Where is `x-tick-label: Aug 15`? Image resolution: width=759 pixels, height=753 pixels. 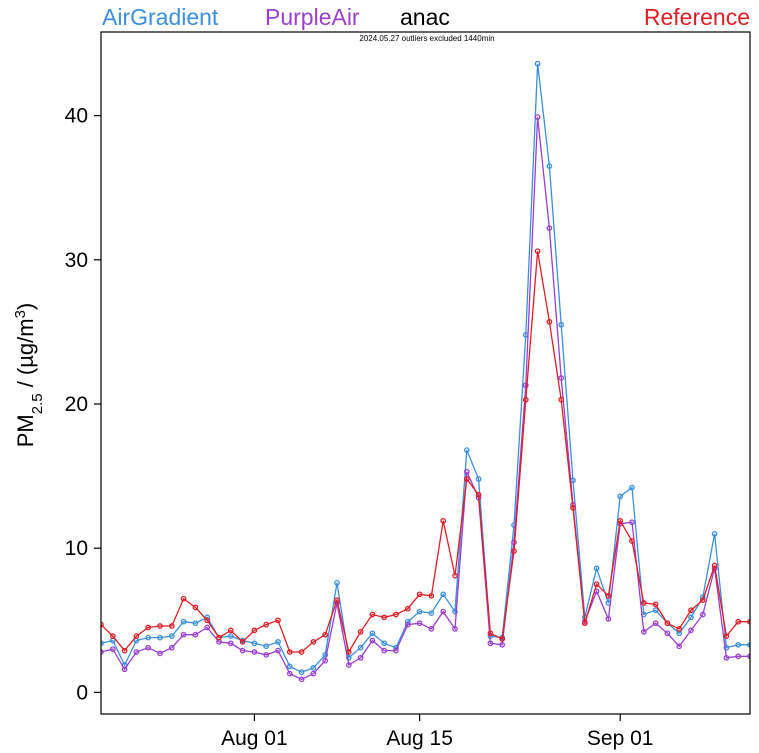
x-tick-label: Aug 15 is located at coordinates (419, 738).